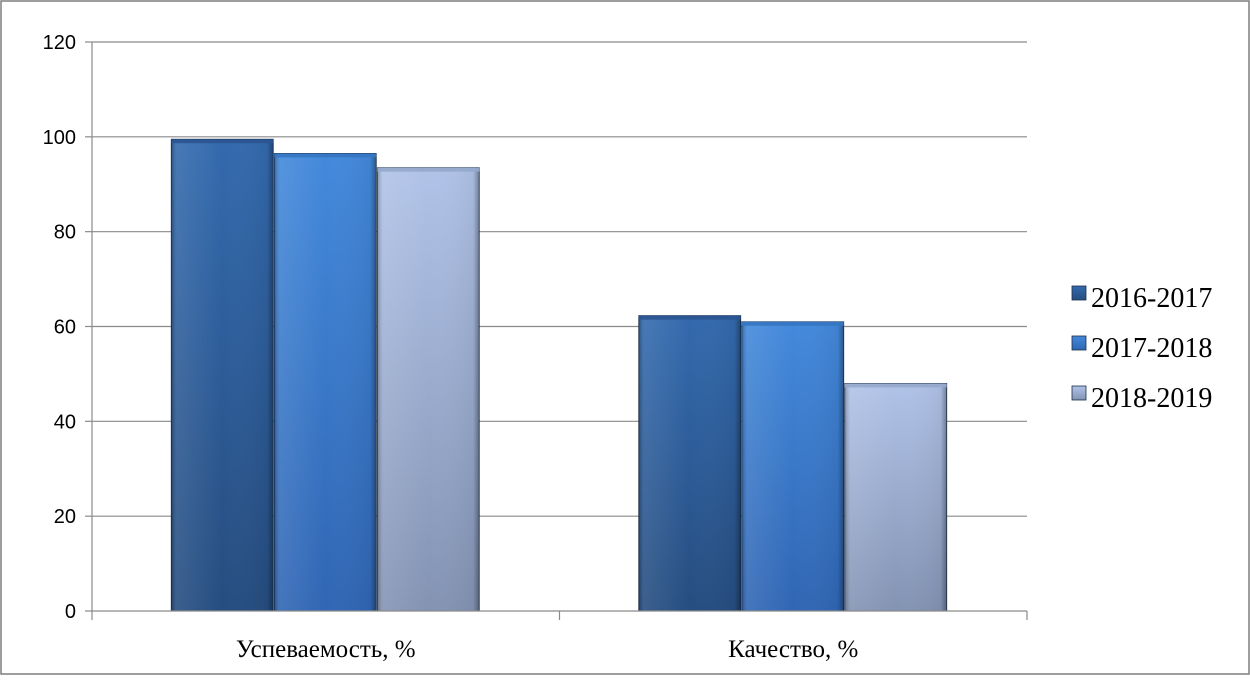 The height and width of the screenshot is (680, 1250). What do you see at coordinates (326, 649) in the screenshot?
I see `x-category-label: Успеваемость, %` at bounding box center [326, 649].